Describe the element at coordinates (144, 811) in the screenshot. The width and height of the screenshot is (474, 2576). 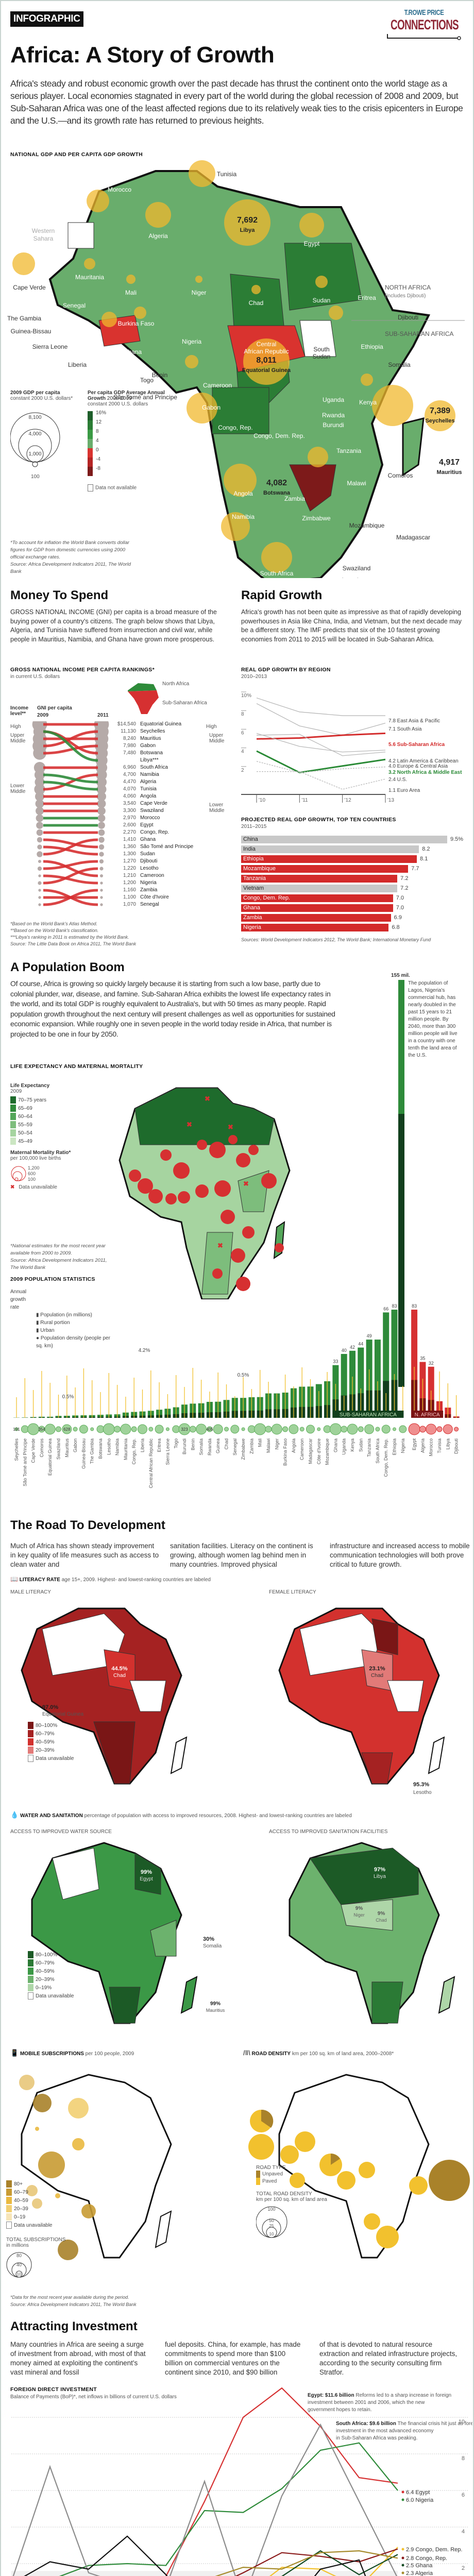
I see `gni-ranking-row: 3,300 Swaziland` at that location.